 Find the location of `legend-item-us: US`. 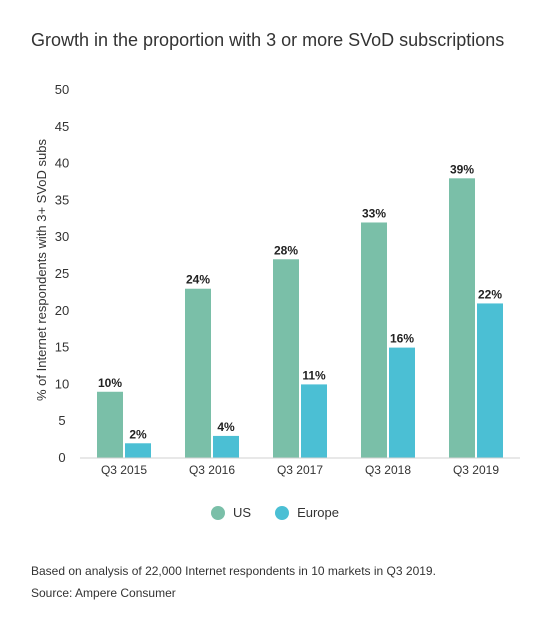

legend-item-us: US is located at coordinates (231, 512).